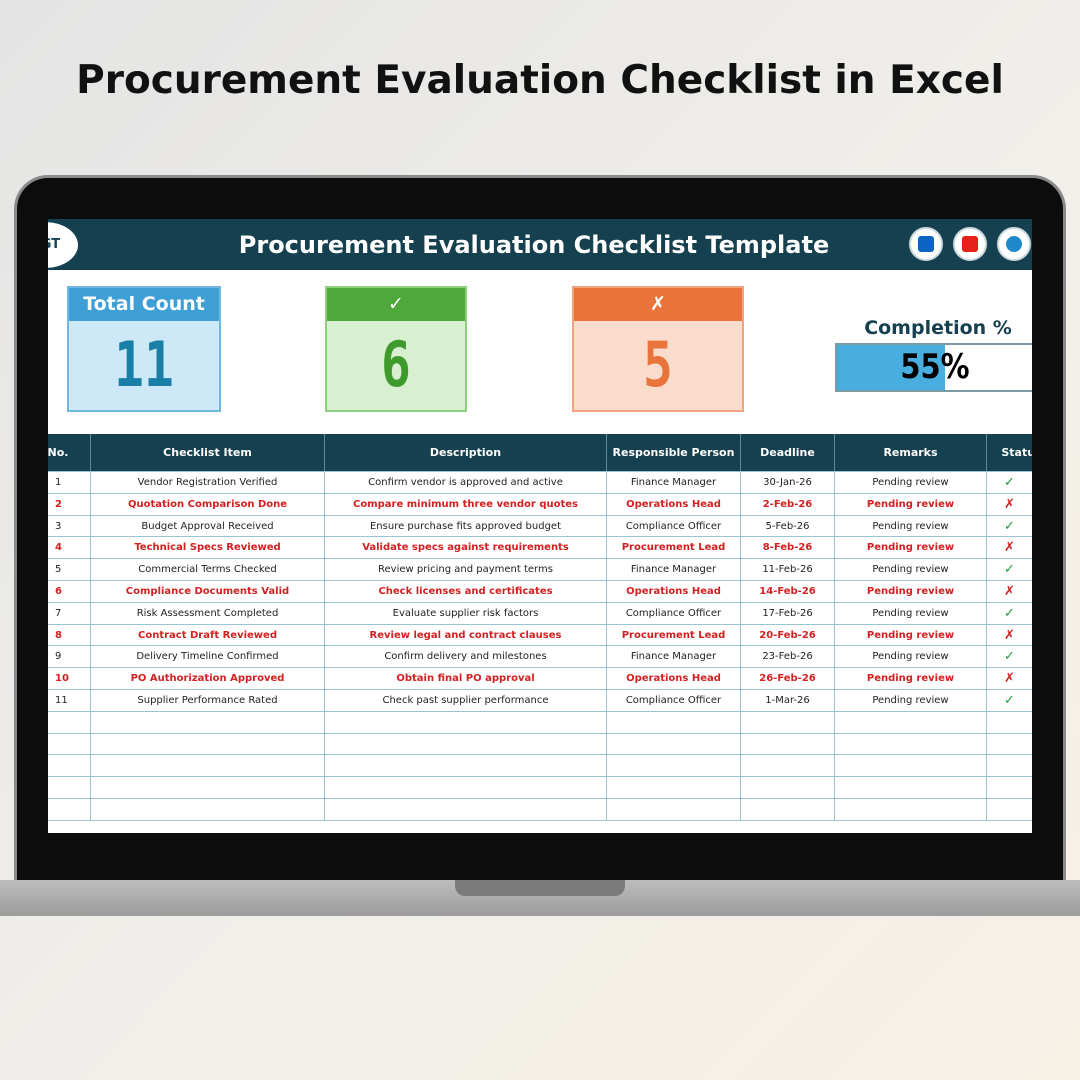 The width and height of the screenshot is (1080, 1080). What do you see at coordinates (788, 452) in the screenshot?
I see `column-header: Deadline` at bounding box center [788, 452].